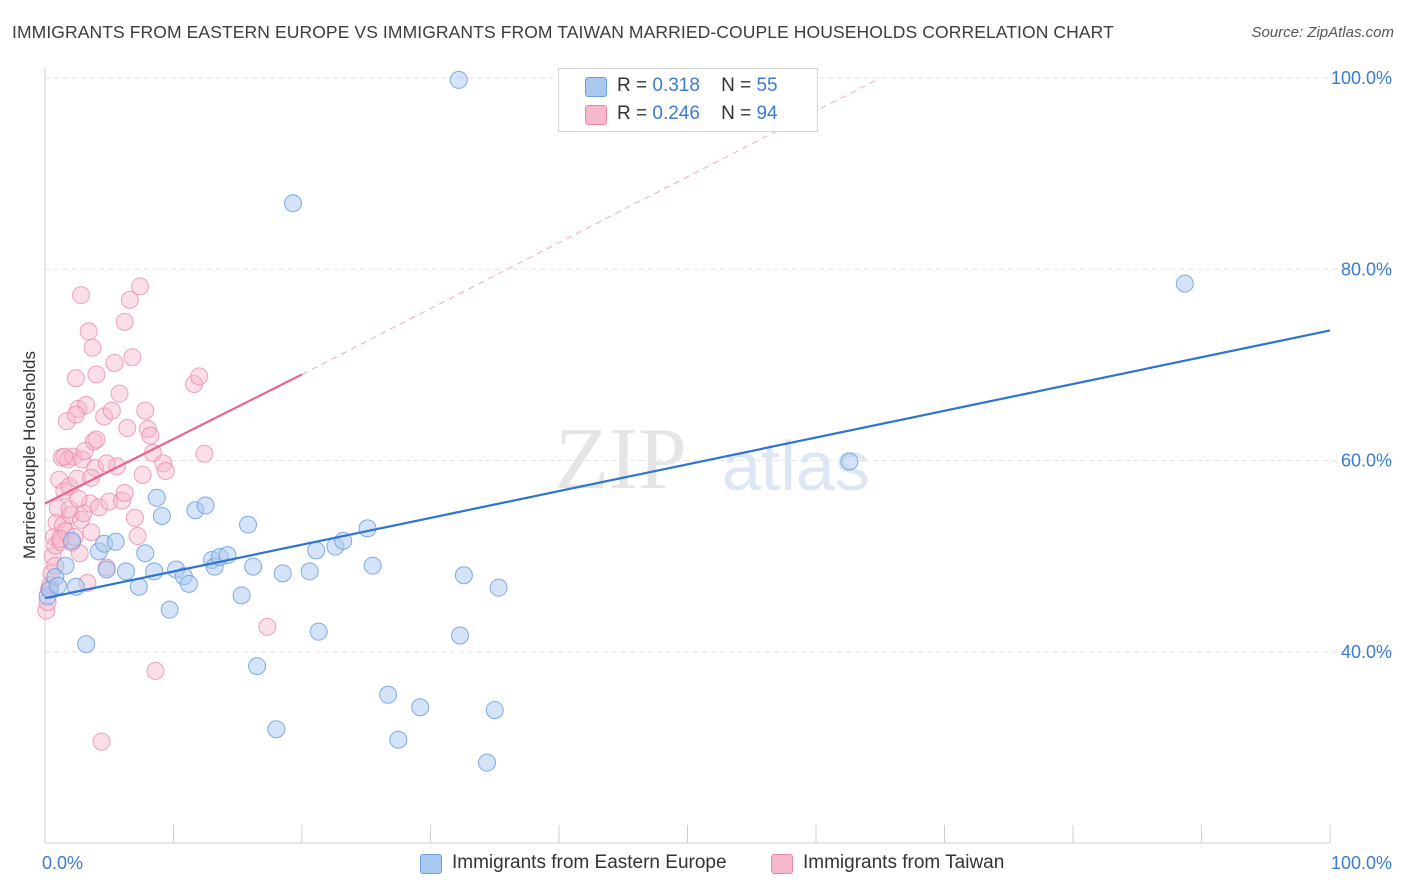  I want to click on y-tick-label: 40.0%, so click(1366, 652).